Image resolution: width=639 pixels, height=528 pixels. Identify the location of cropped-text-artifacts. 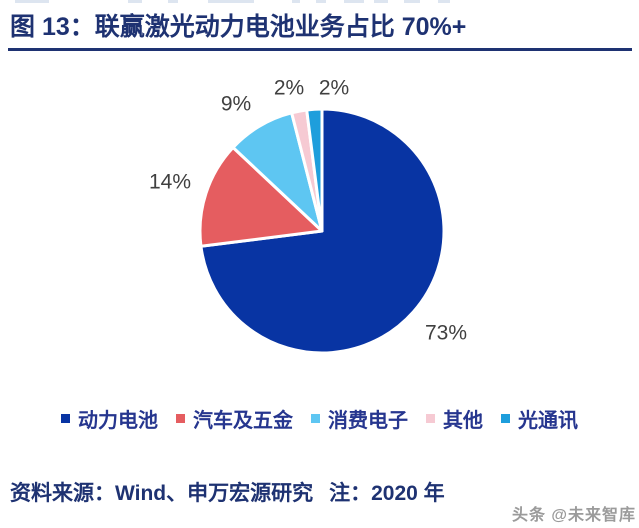
(319, 2).